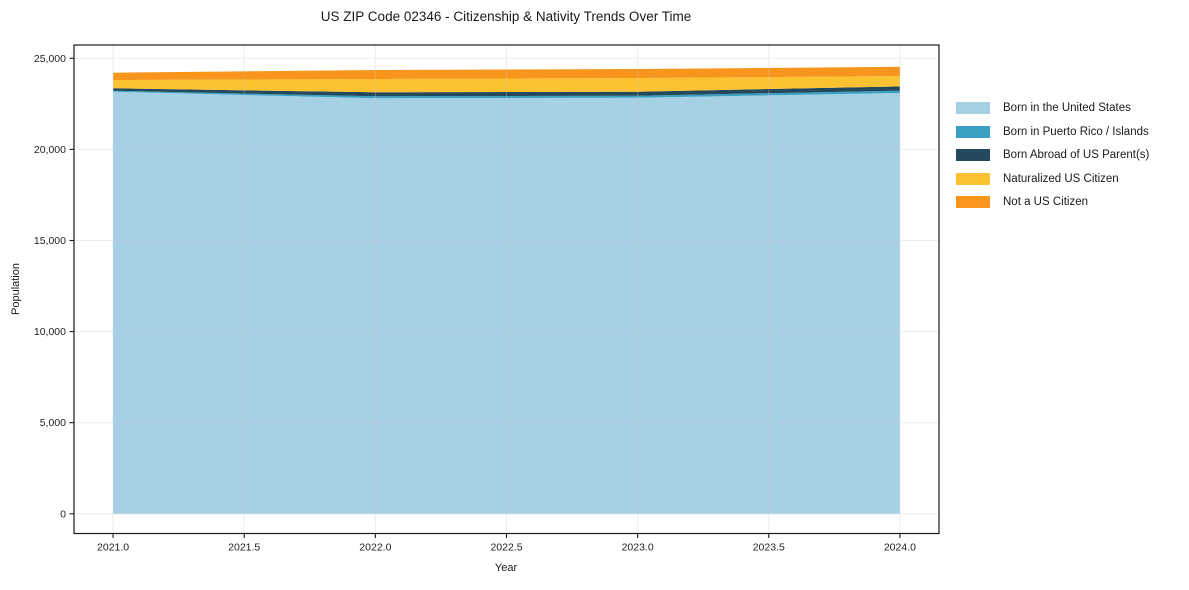  I want to click on legend-item-not-citizen: Not a US Citizen, so click(1052, 202).